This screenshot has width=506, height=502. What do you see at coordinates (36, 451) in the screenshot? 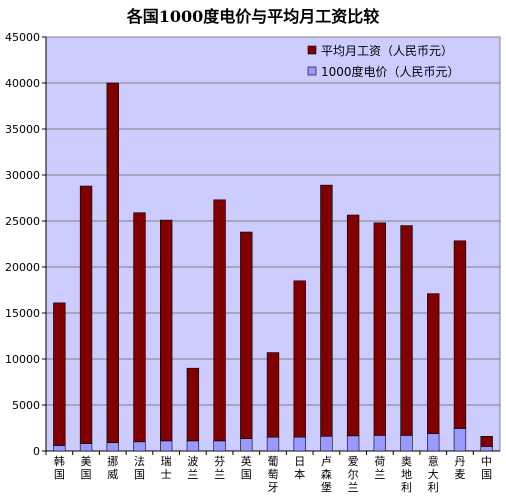
I see `y-tick-label: 0` at bounding box center [36, 451].